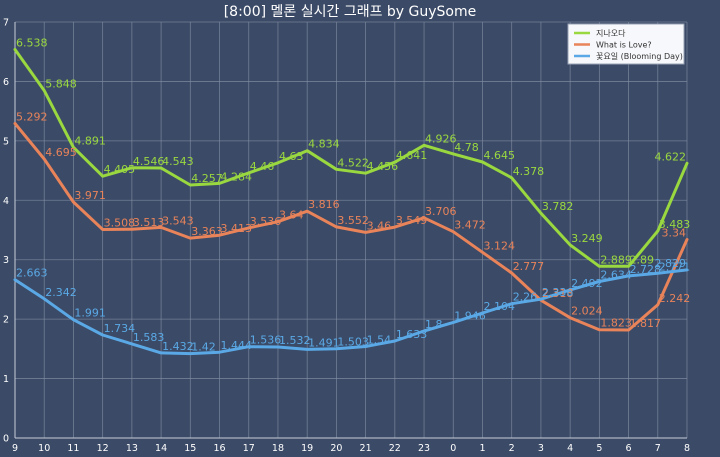  I want to click on x-tick-label: 13, so click(132, 448).